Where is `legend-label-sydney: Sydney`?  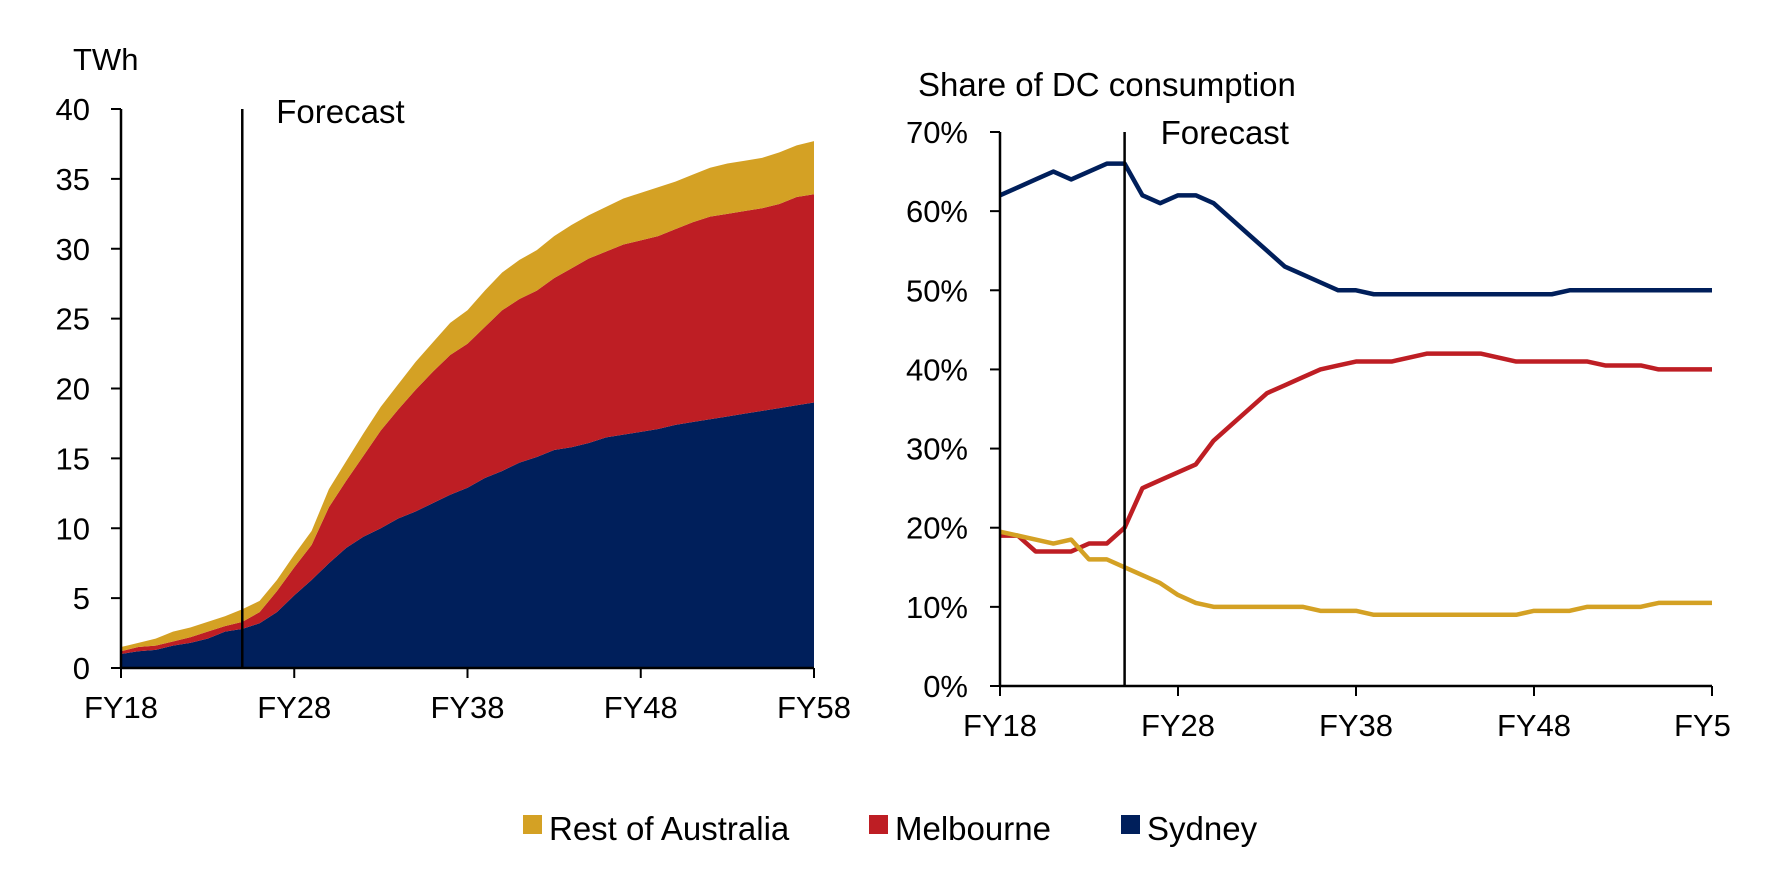
legend-label-sydney: Sydney is located at coordinates (1202, 828).